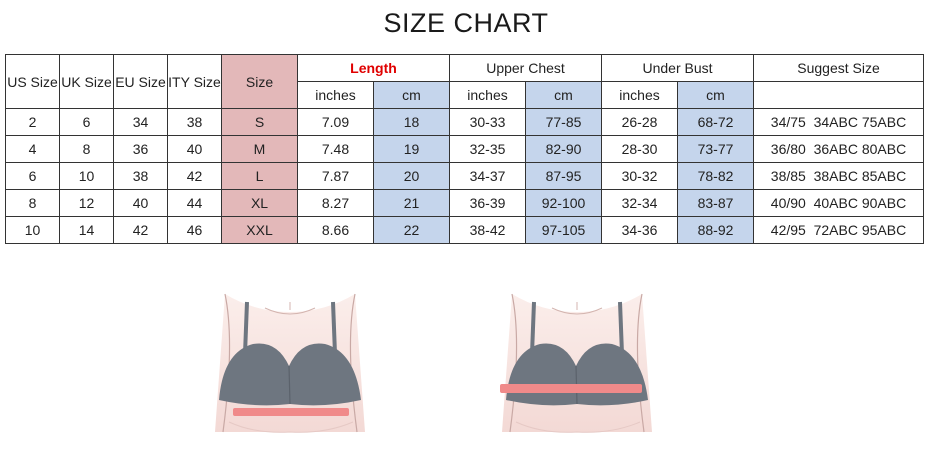 This screenshot has height=472, width=932. I want to click on cell-size: L, so click(259, 176).